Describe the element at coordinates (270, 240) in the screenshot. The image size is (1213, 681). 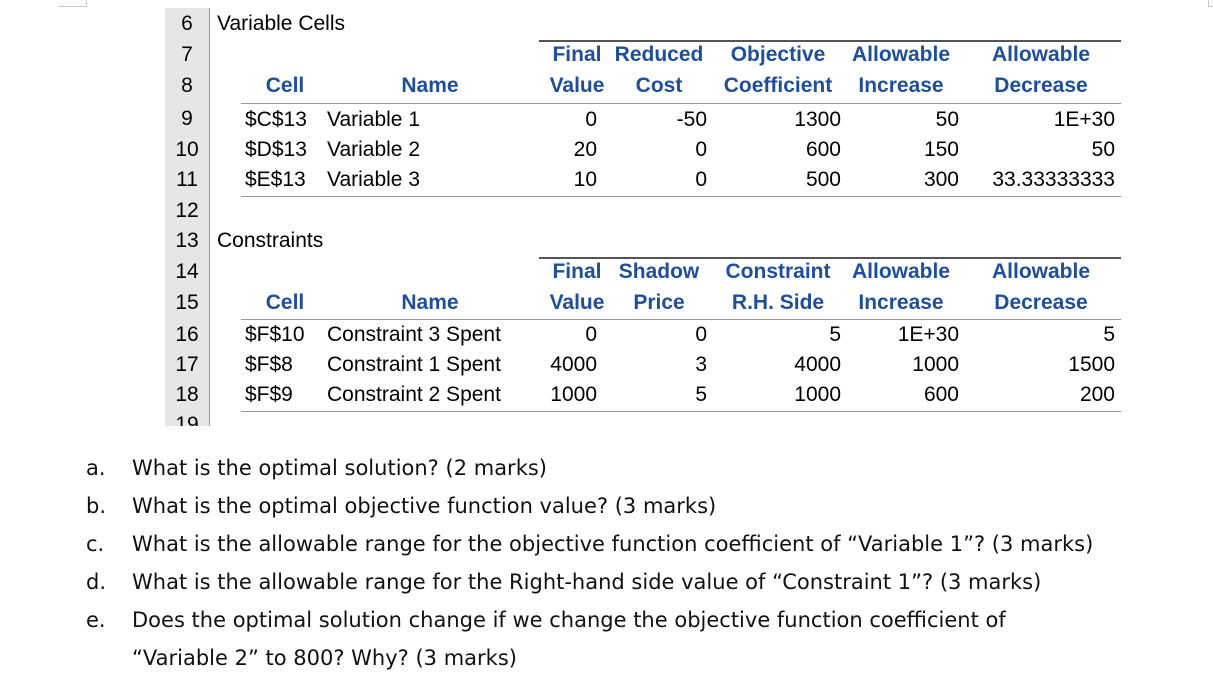
I see `constraints-title: Constraints` at that location.